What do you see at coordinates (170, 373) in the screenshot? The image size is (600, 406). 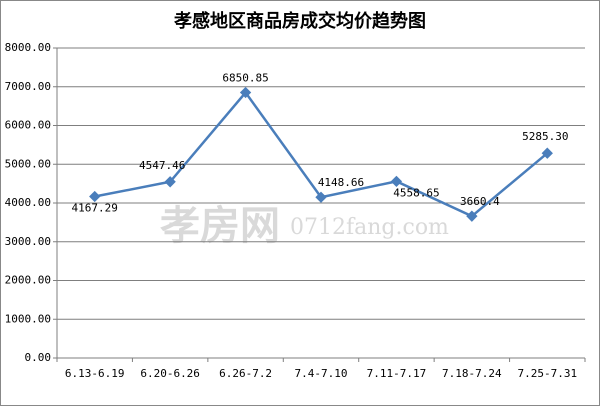 I see `x-tick-label: 6.20-6.26` at bounding box center [170, 373].